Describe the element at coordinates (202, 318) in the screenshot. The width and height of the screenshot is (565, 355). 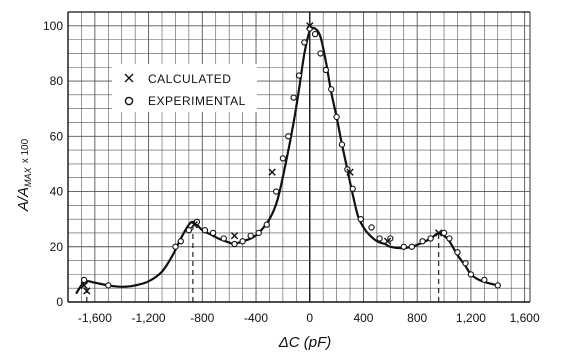
I see `x-tick-label: -800` at that location.